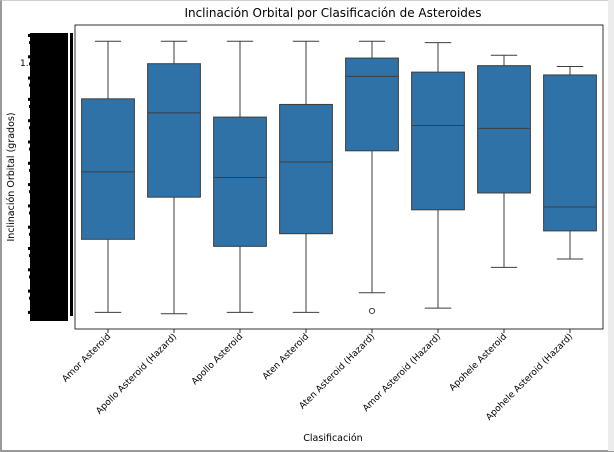 The image size is (614, 452). What do you see at coordinates (338, 372) in the screenshot?
I see `x-tick-label: Aten Asteroid (Hazard)` at bounding box center [338, 372].